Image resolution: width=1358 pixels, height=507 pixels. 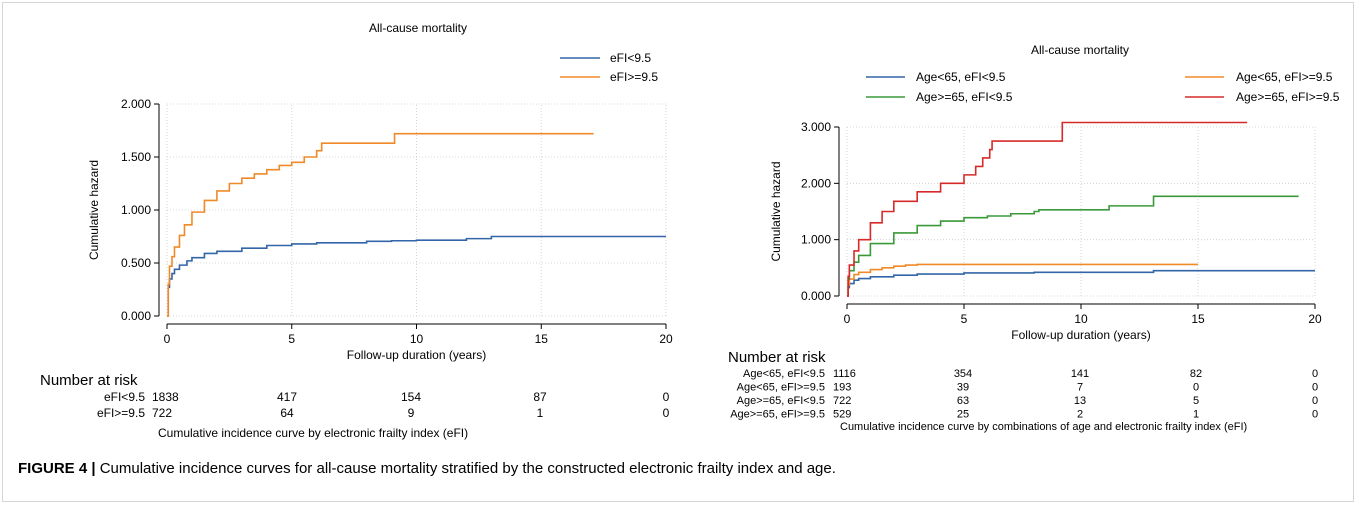 I want to click on chart1-risk-row-label-1: eFI>=9.5, so click(x=121, y=413).